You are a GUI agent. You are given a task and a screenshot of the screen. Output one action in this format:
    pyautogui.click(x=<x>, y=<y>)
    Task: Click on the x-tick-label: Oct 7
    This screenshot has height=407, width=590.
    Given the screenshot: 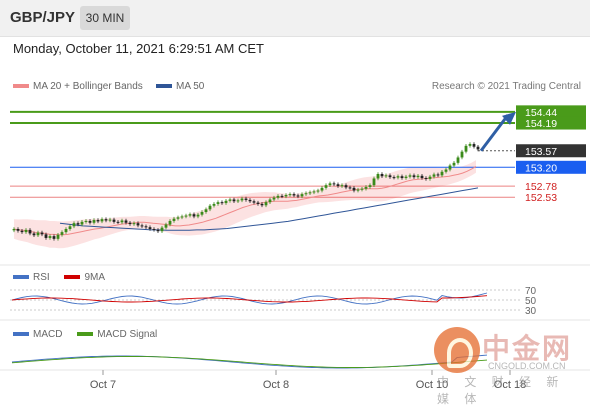 What is the action you would take?
    pyautogui.click(x=103, y=385)
    